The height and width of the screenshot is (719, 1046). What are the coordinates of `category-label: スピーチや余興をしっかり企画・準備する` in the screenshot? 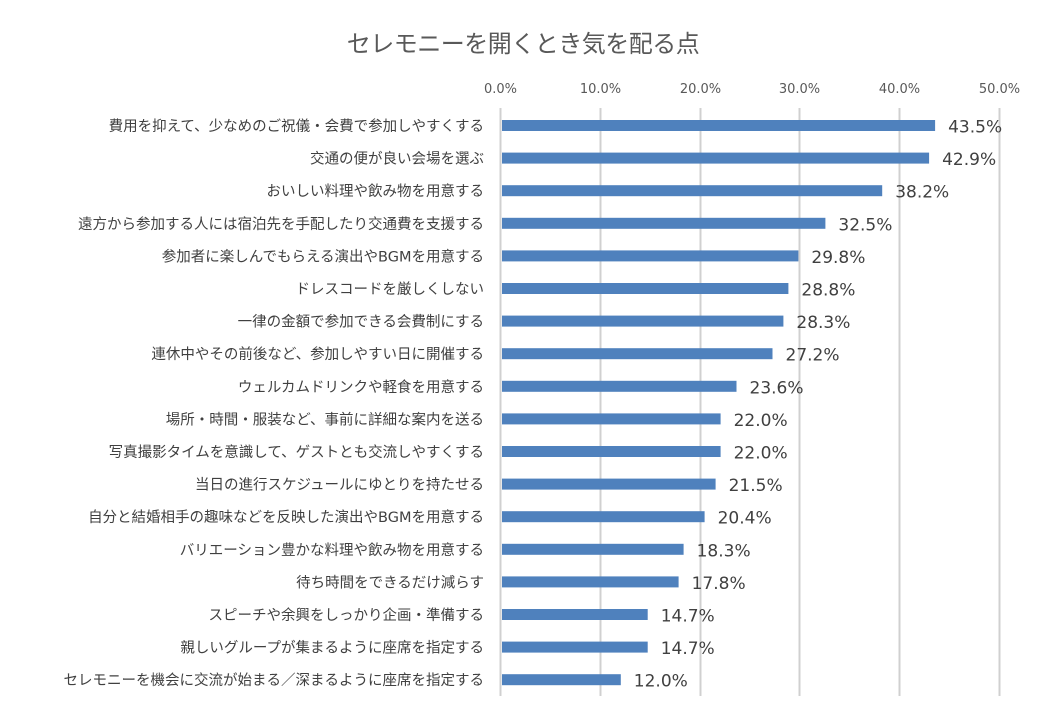 It's located at (347, 615).